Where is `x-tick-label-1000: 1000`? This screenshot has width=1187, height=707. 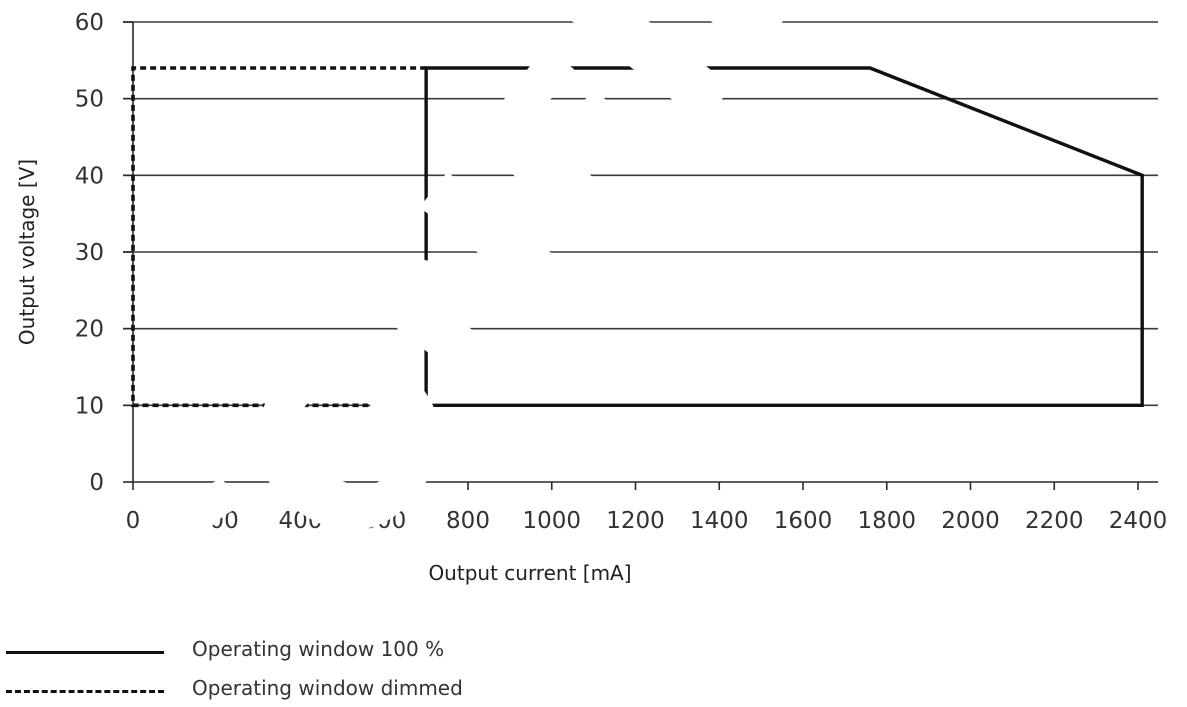 x-tick-label-1000: 1000 is located at coordinates (551, 521).